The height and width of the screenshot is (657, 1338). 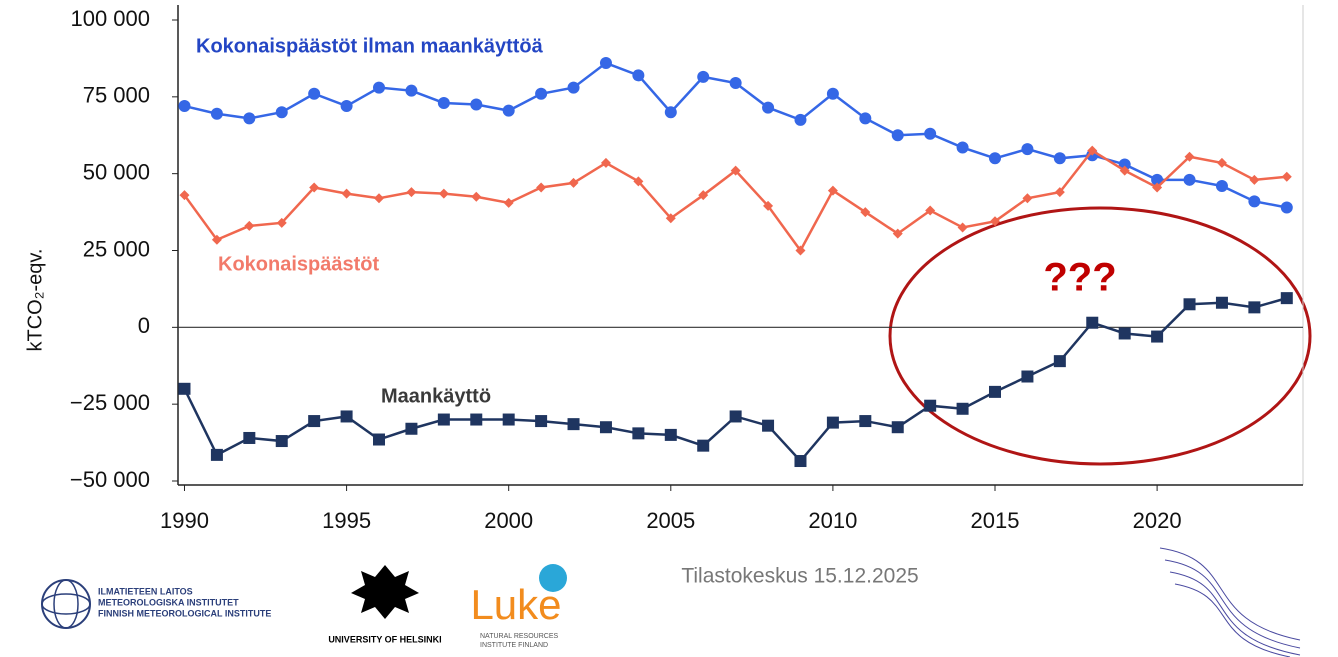 I want to click on fmi-text: ILMATIETEEN LAITOS, so click(x=145, y=591).